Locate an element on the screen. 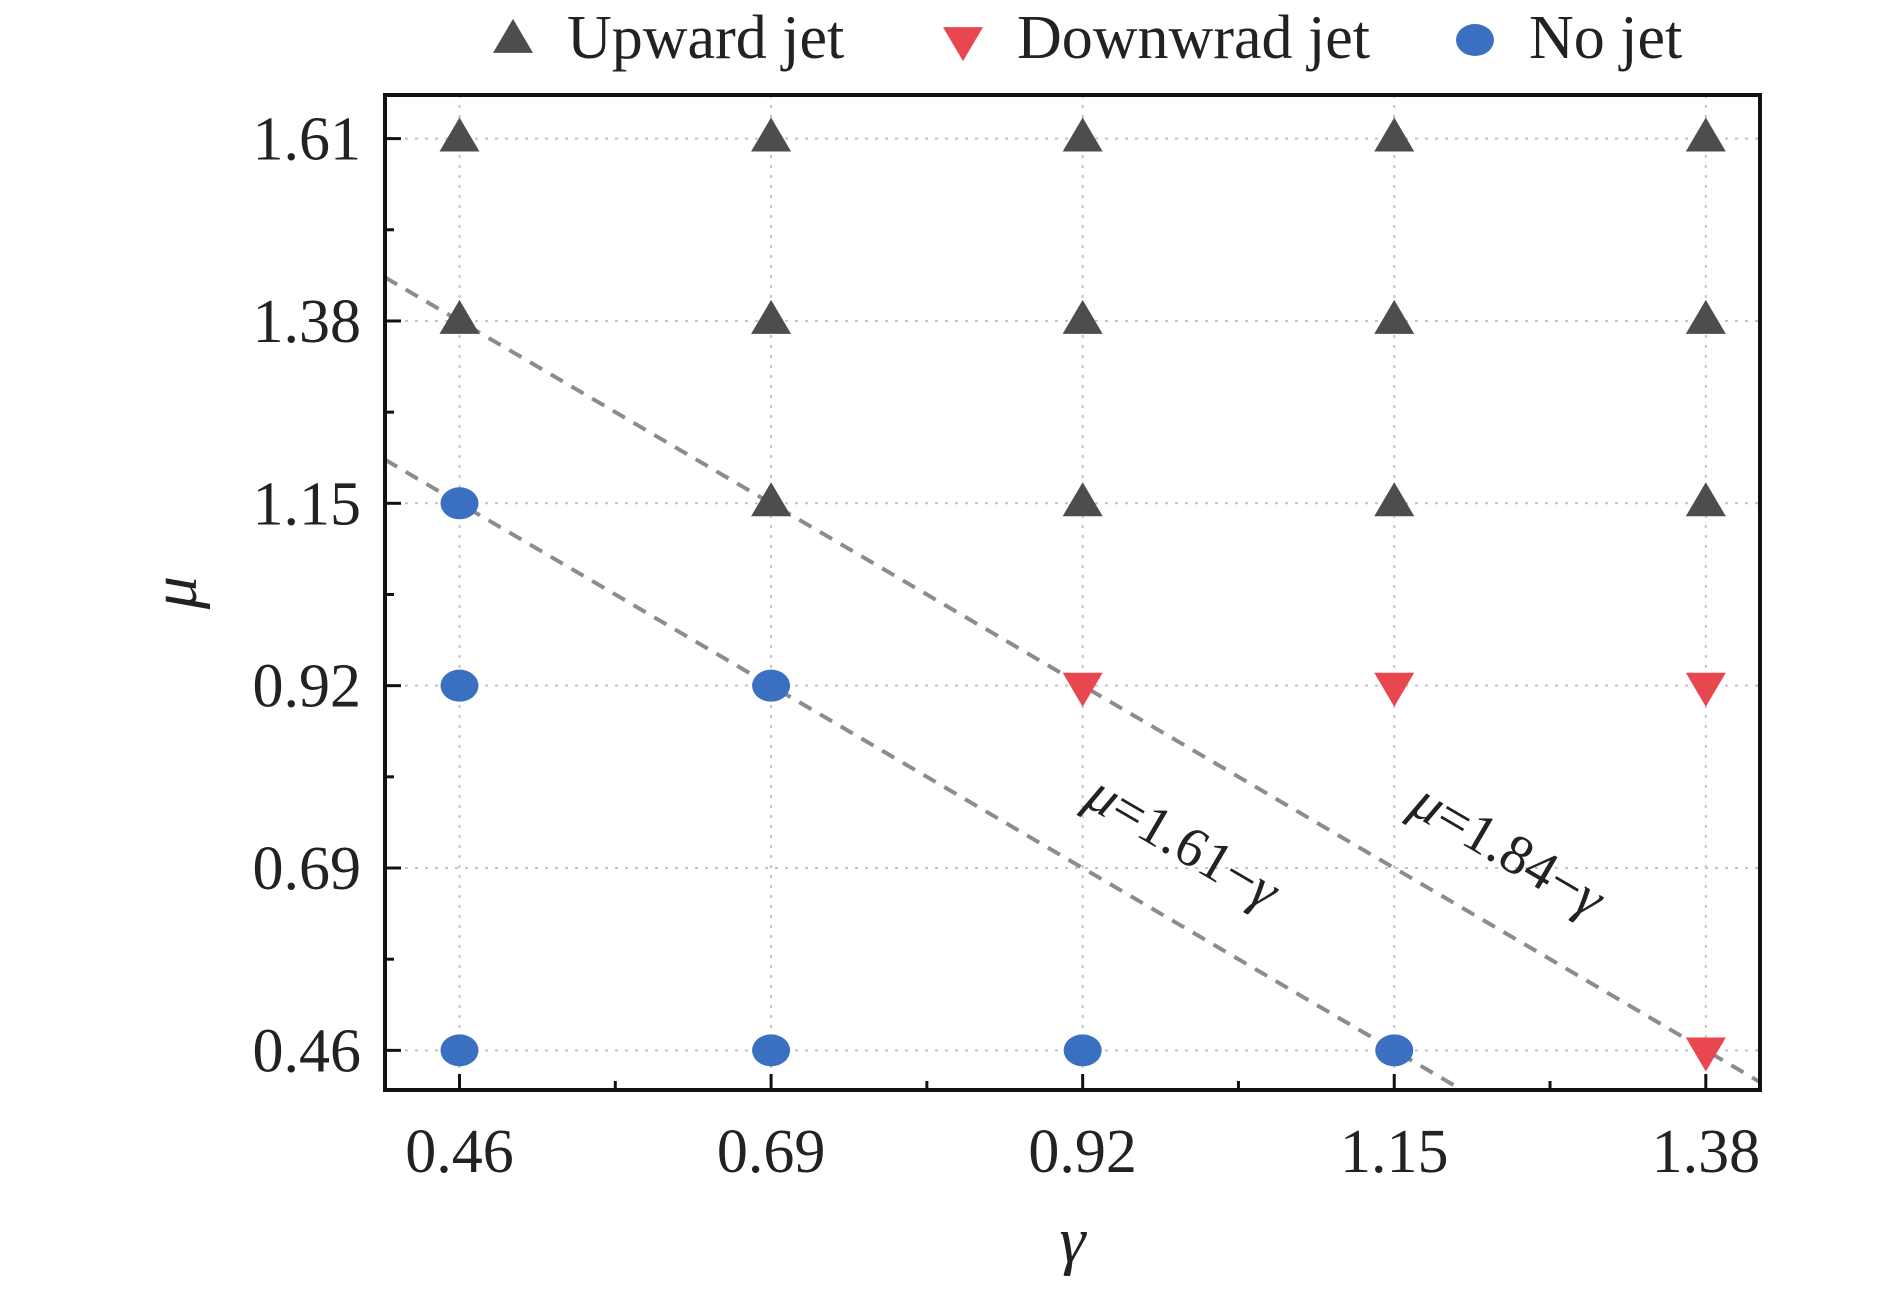 This screenshot has height=1291, width=1890. y-tick-label: 1.61 is located at coordinates (307, 140).